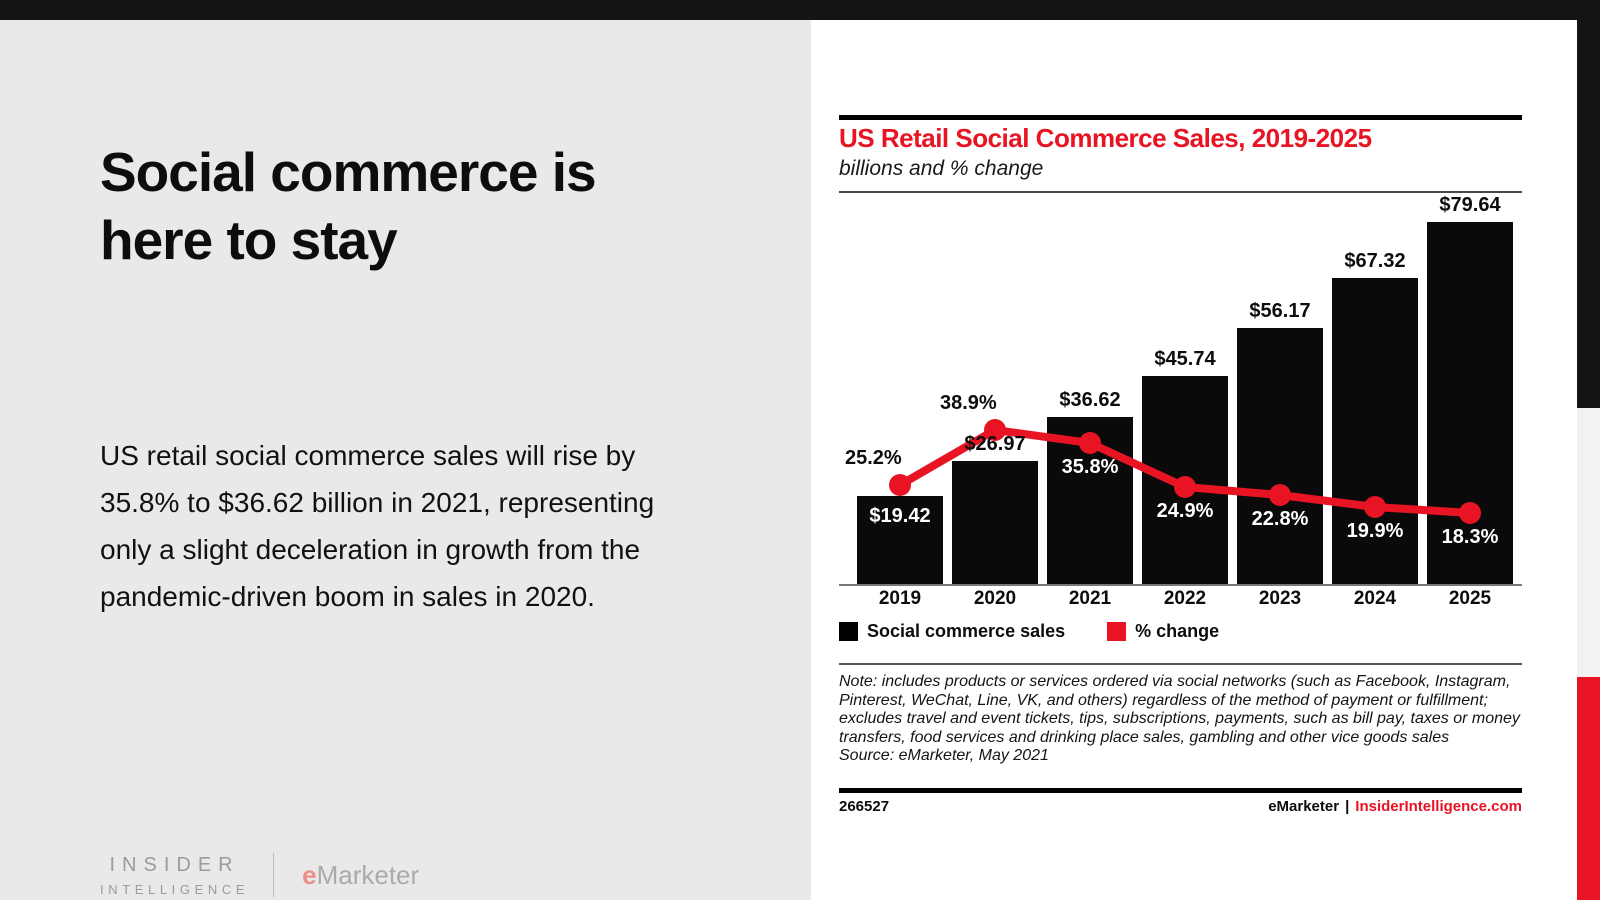  What do you see at coordinates (995, 598) in the screenshot?
I see `year-label-2020: 2020` at bounding box center [995, 598].